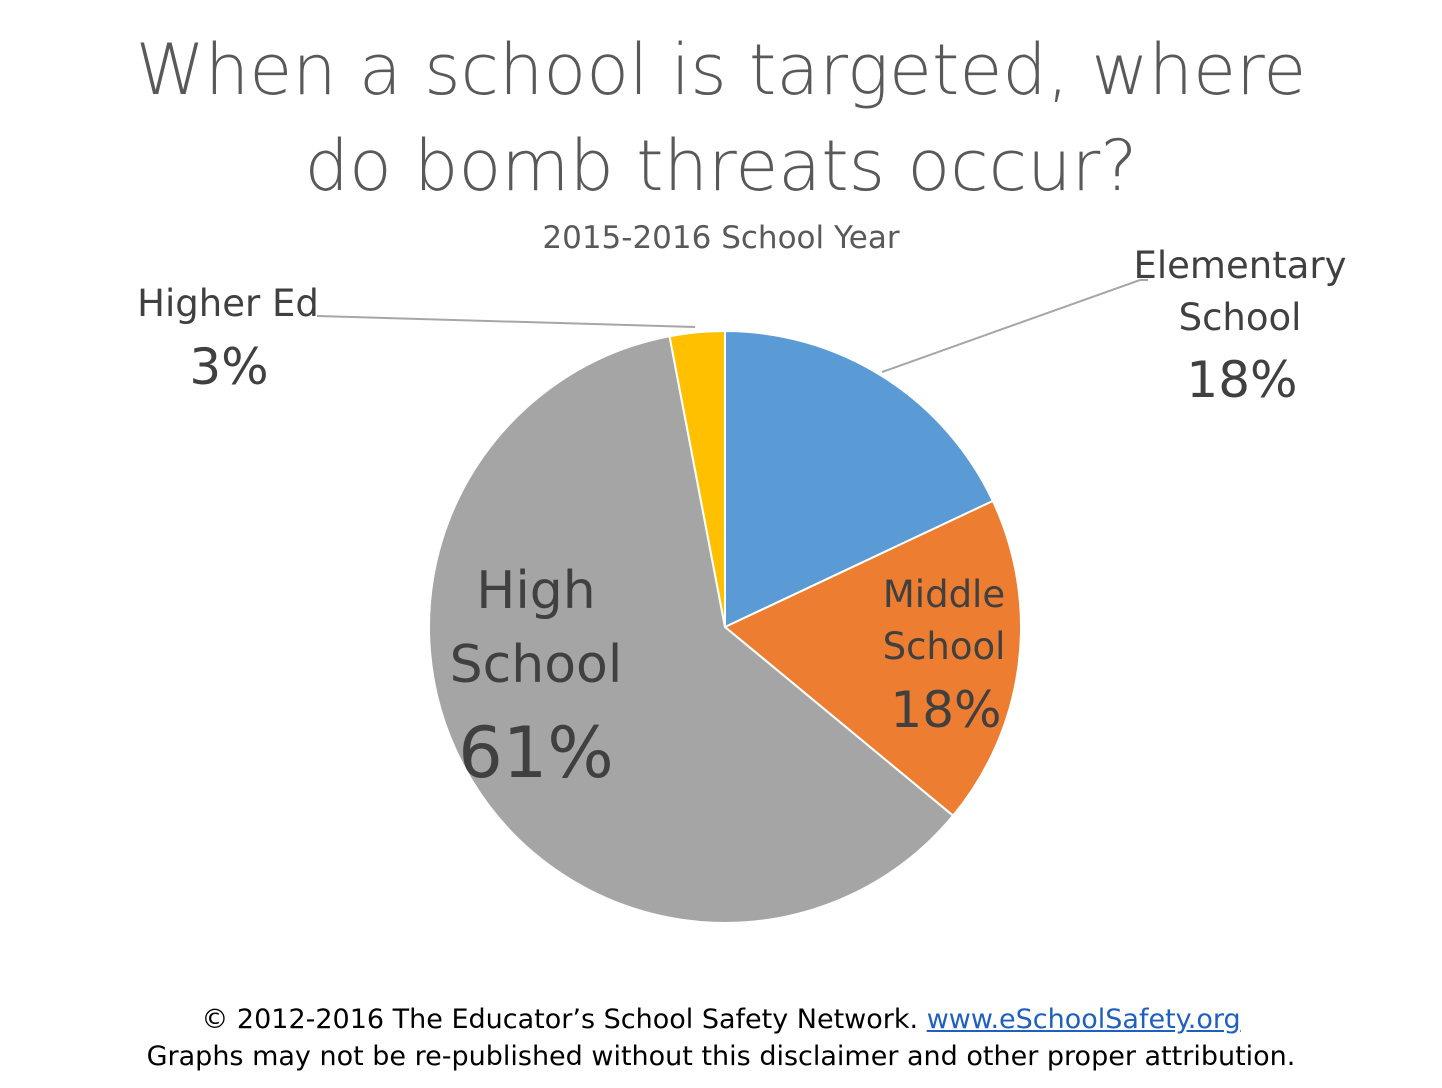  Describe the element at coordinates (859, 479) in the screenshot. I see `pie-slice-elementary` at that location.